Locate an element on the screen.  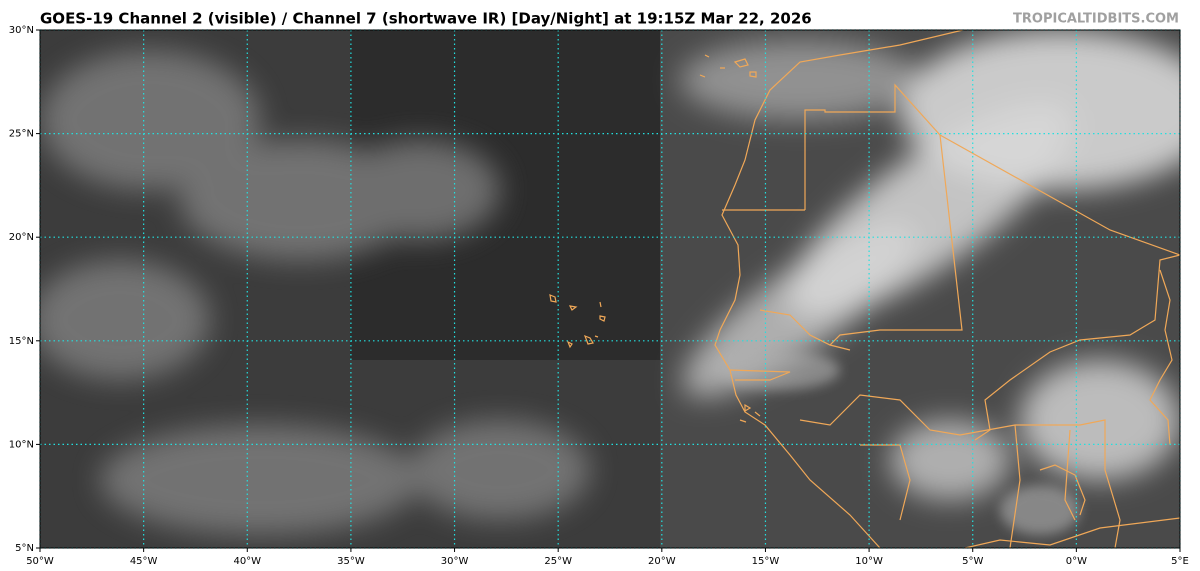
x-tick-label: 45°W is located at coordinates (144, 561).